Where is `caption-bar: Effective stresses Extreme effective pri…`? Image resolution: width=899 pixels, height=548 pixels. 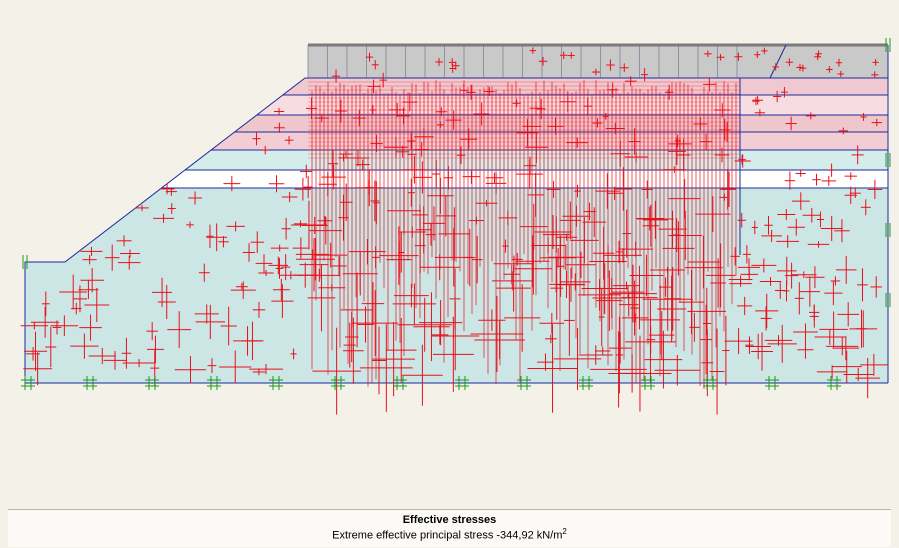 caption-bar: Effective stresses Extreme effective pri… is located at coordinates (449, 528).